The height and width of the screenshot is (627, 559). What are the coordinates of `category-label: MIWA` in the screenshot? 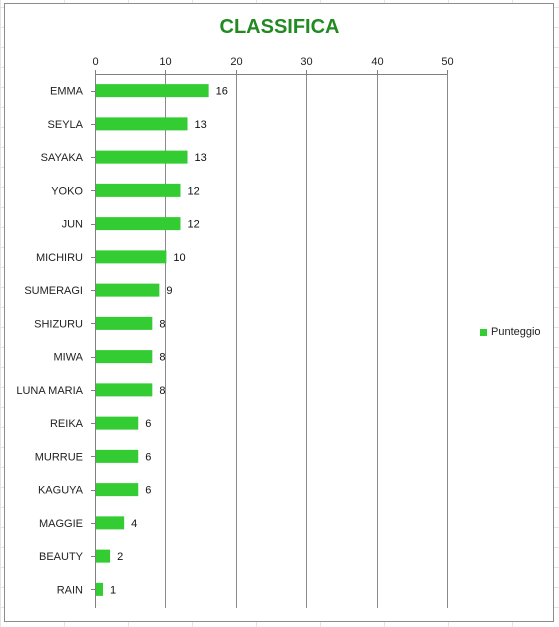 It's located at (68, 358).